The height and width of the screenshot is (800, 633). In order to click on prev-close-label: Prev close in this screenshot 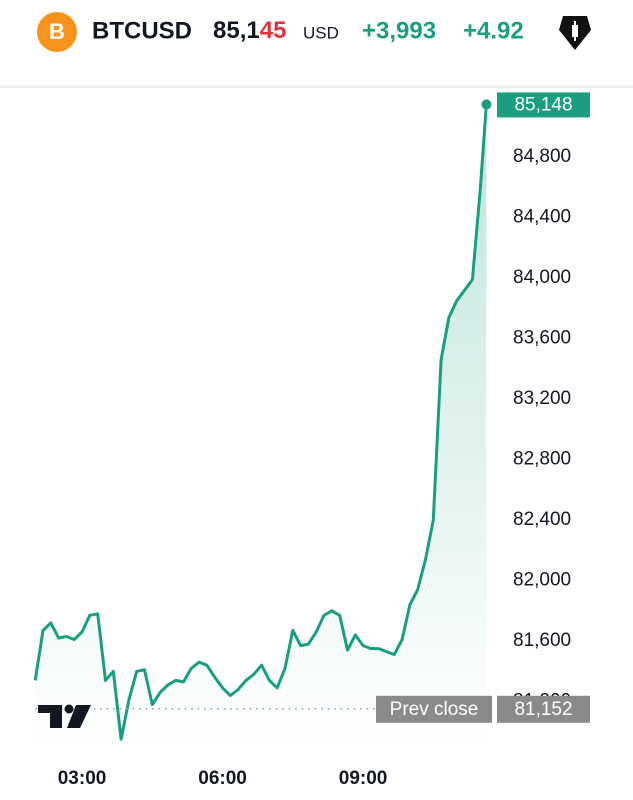, I will do `click(434, 709)`.